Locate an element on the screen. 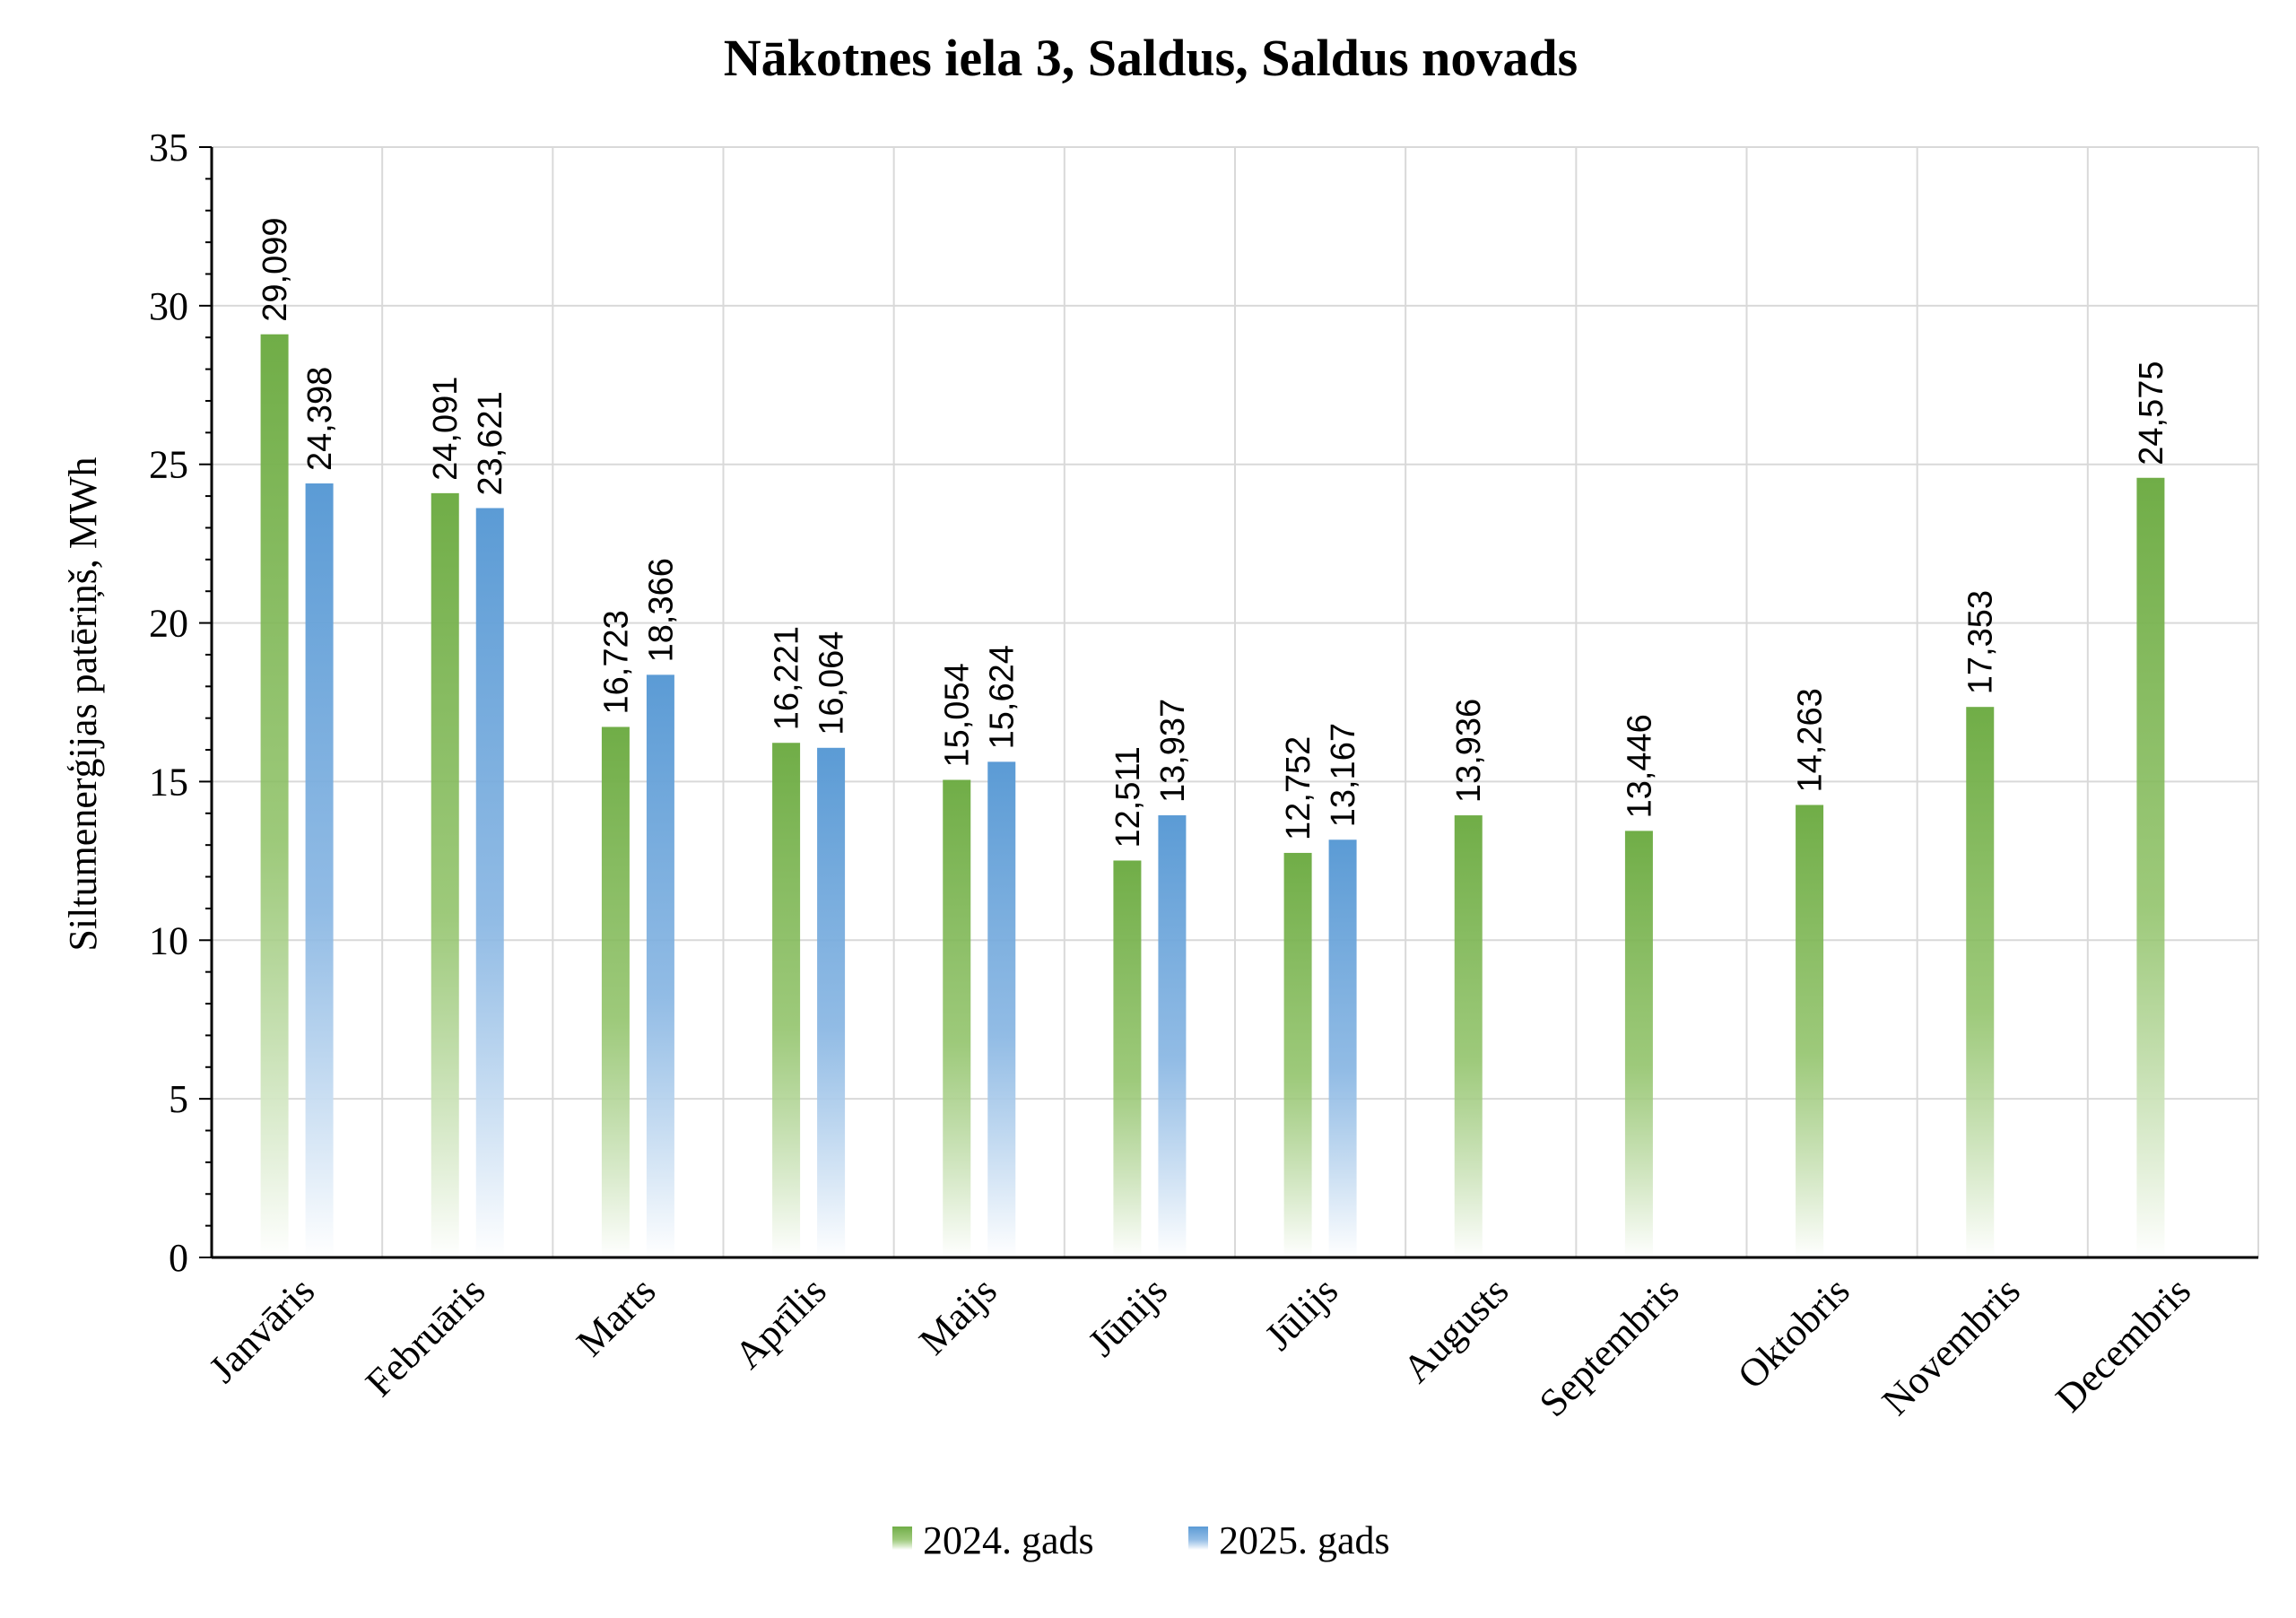 The image size is (2296, 1618). y-axis-label: Siltumenerģijas patēriņš, MWh is located at coordinates (83, 704).